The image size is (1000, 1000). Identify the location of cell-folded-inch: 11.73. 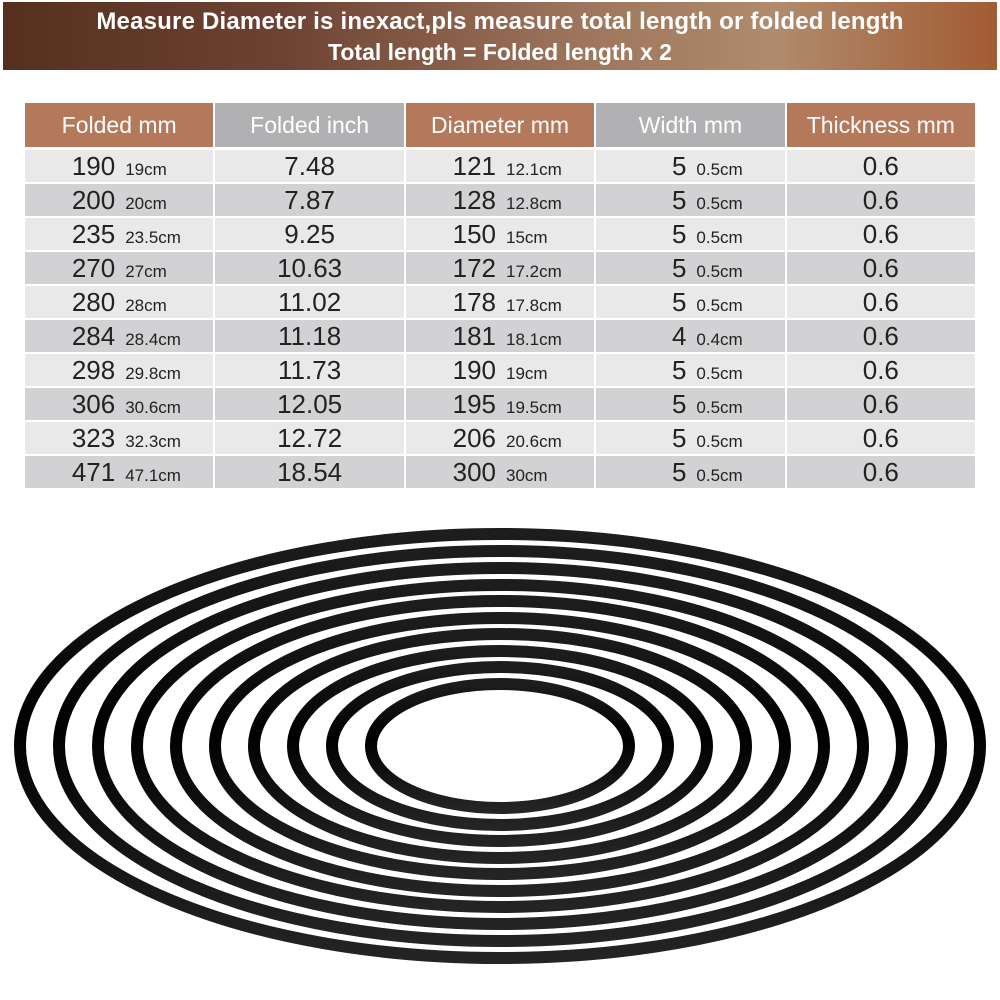
(309, 370).